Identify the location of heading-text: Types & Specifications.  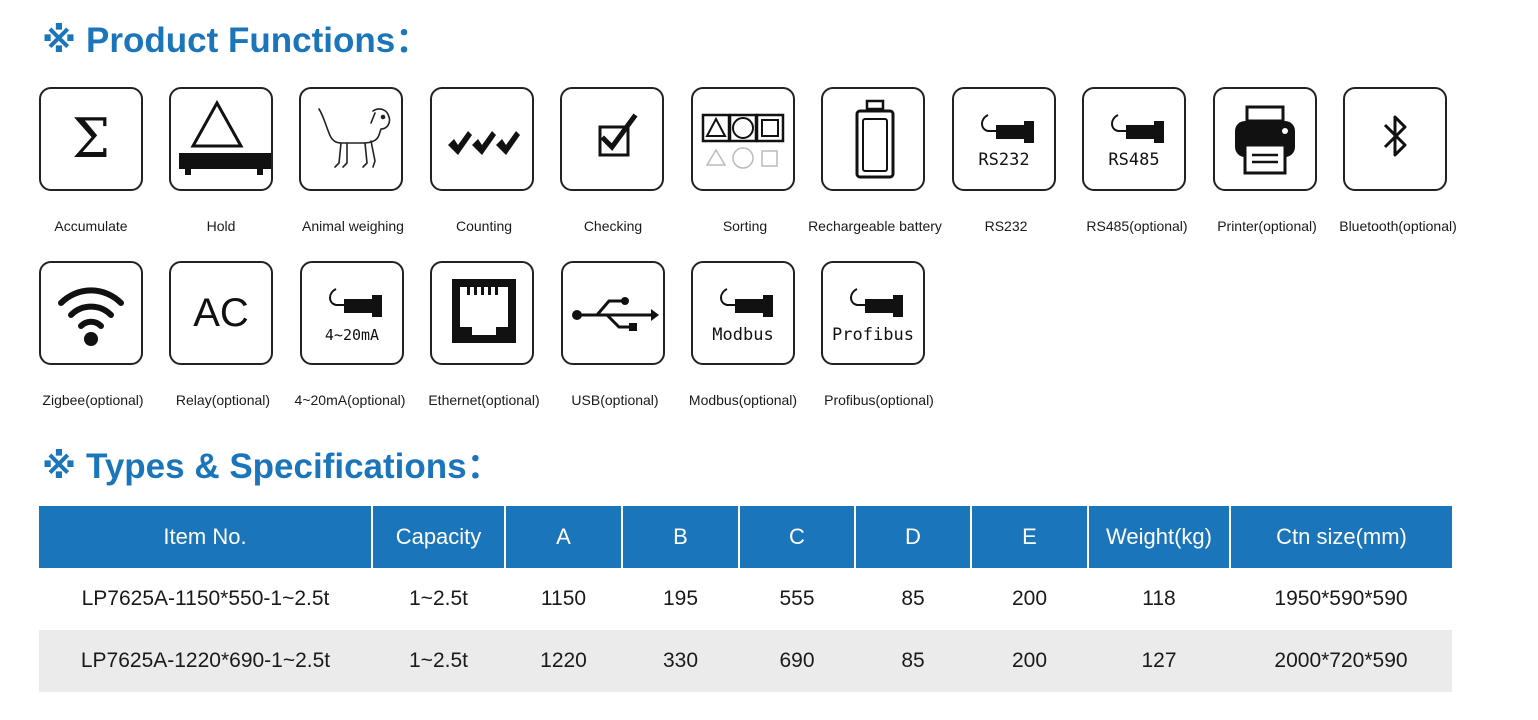
(276, 466).